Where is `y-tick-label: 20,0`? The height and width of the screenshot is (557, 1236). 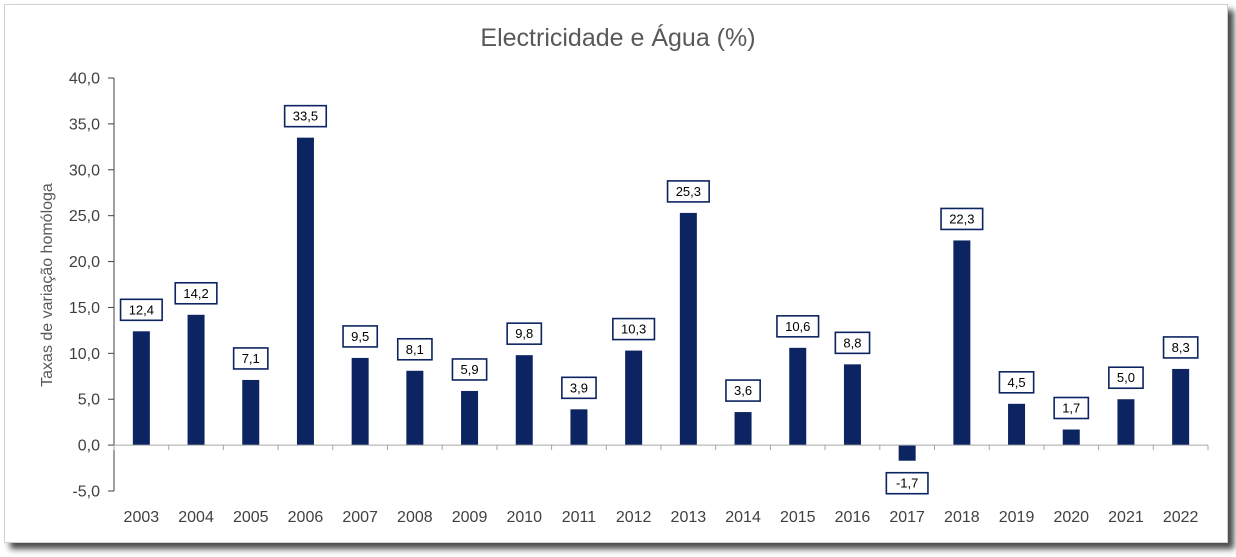 y-tick-label: 20,0 is located at coordinates (84, 262).